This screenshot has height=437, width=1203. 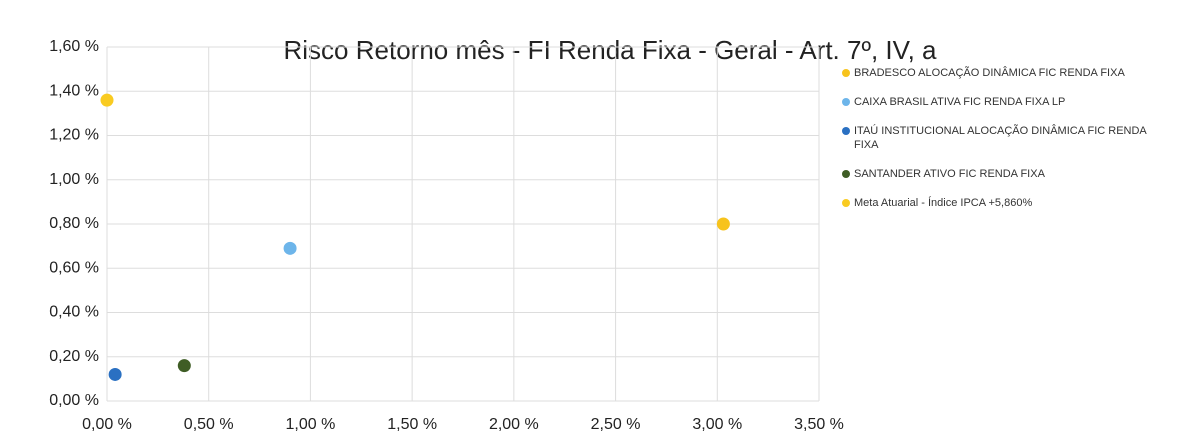 What do you see at coordinates (311, 424) in the screenshot?
I see `x-tick-label: 1,00 %` at bounding box center [311, 424].